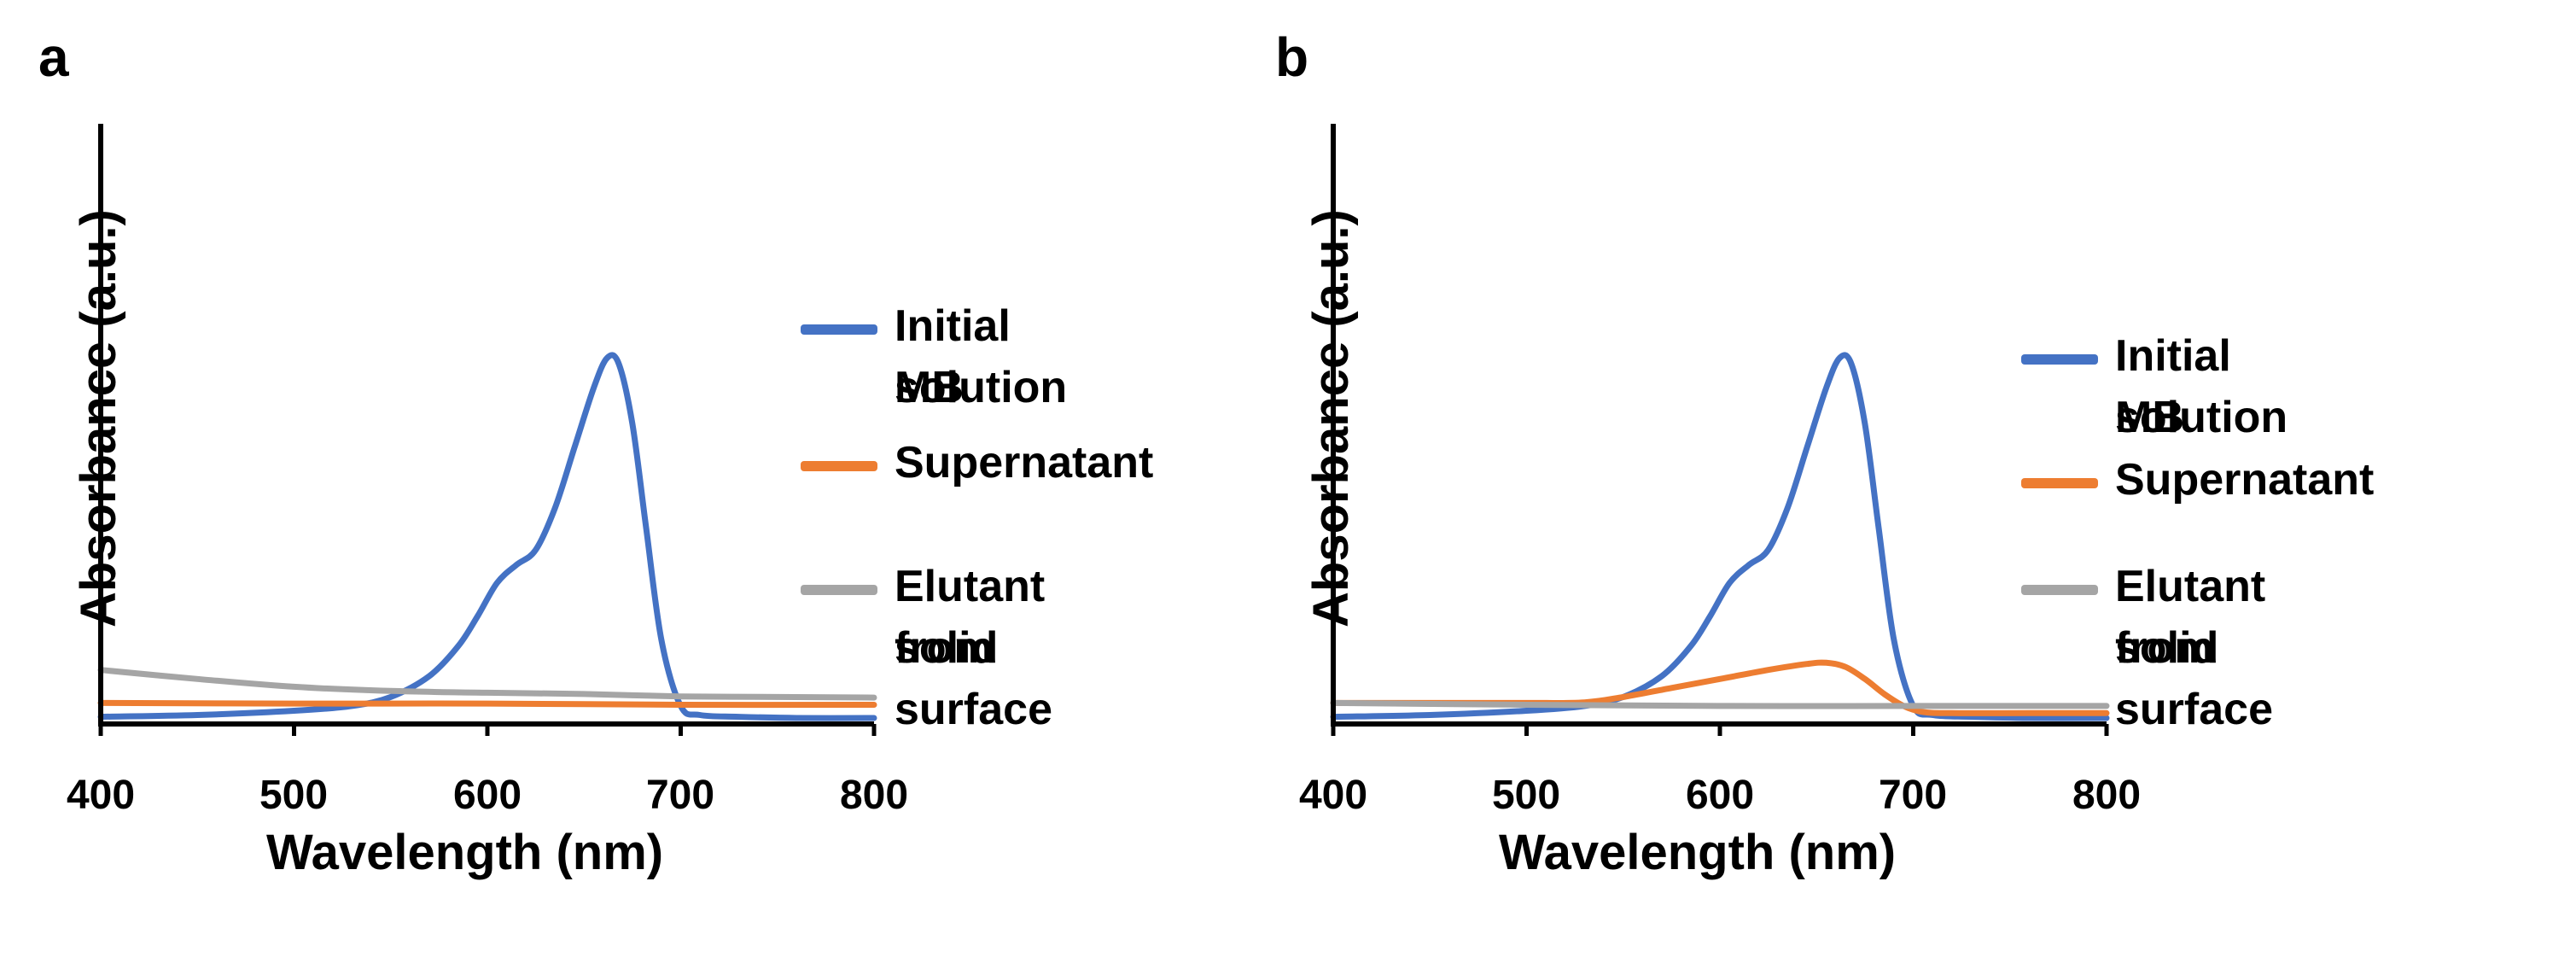 The height and width of the screenshot is (969, 2576). Describe the element at coordinates (1292, 57) in the screenshot. I see `panel-label: b` at that location.